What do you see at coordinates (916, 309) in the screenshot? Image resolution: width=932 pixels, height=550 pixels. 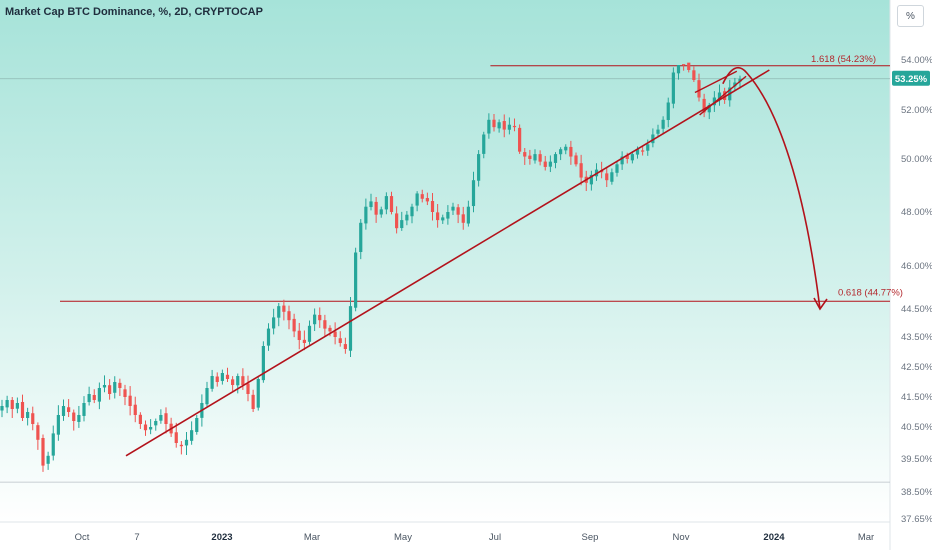 I see `y-tick-label: 44.50%` at bounding box center [916, 309].